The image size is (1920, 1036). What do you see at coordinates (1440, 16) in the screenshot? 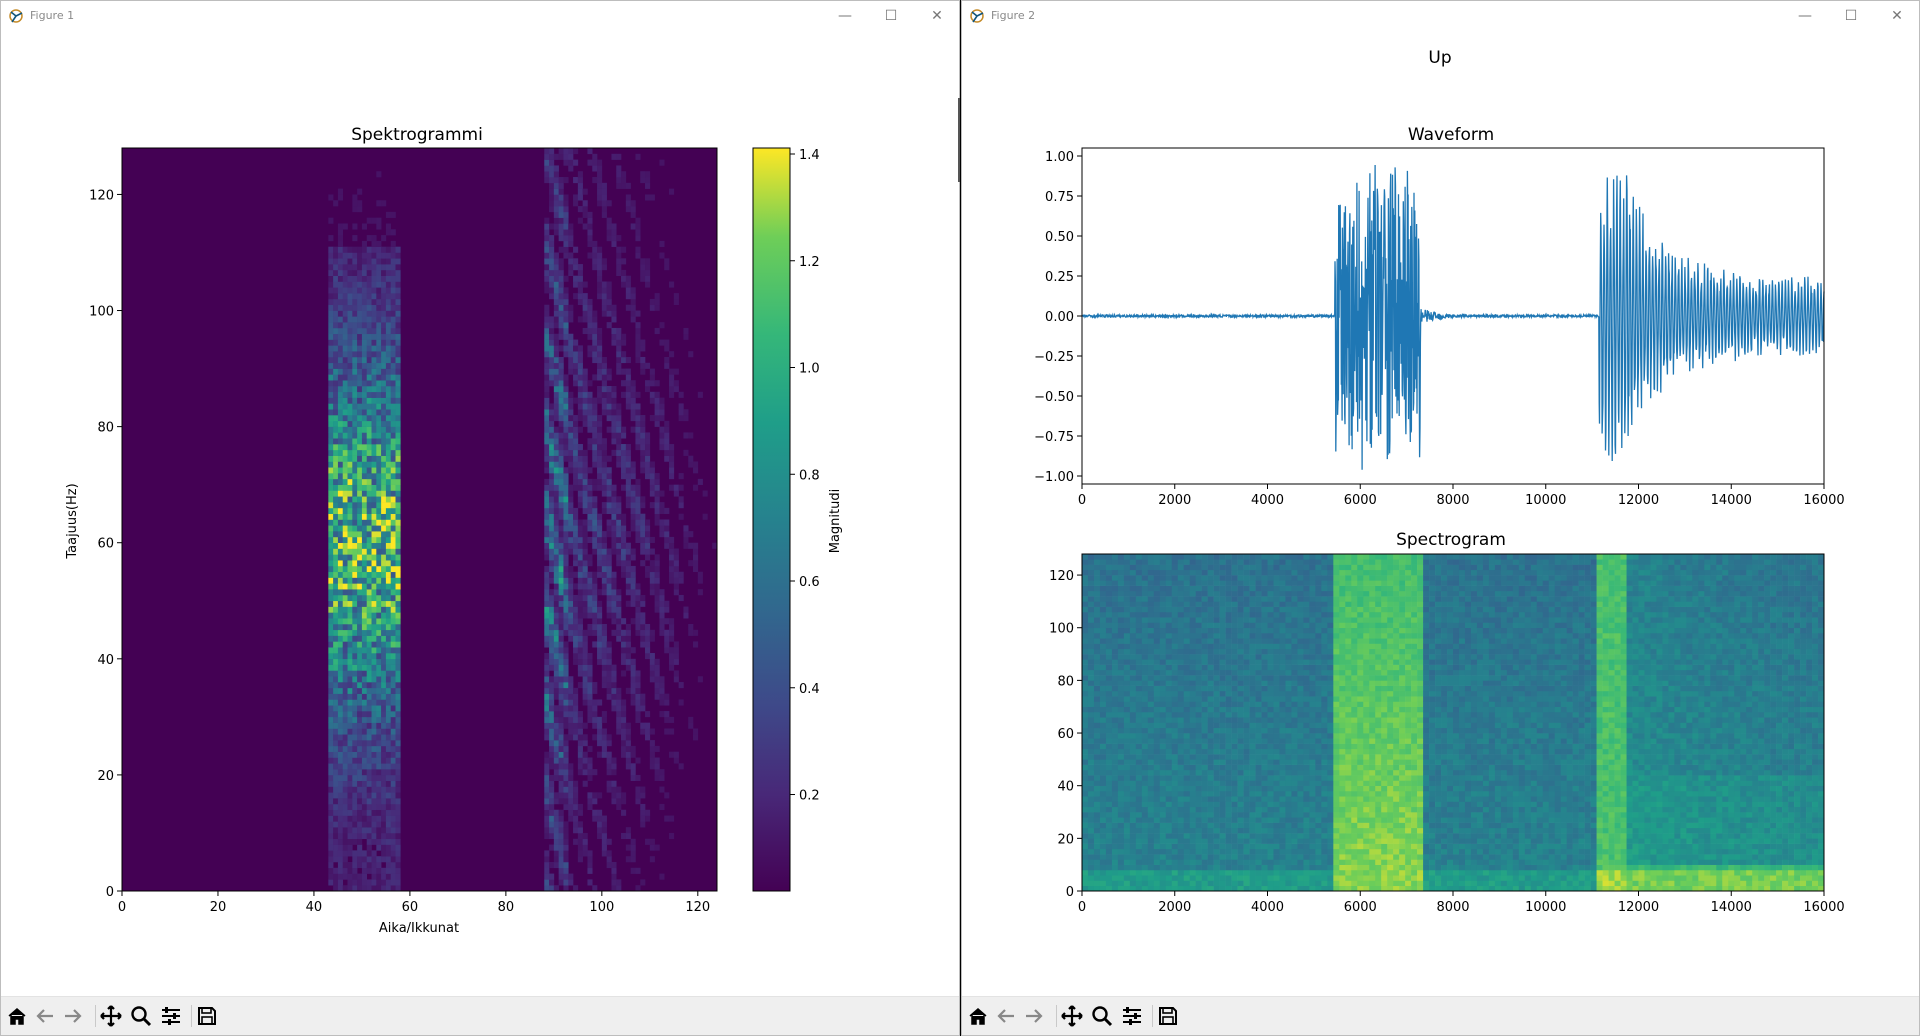
I see `titlebar: Figure 2 — ☐ ✕` at bounding box center [1440, 16].